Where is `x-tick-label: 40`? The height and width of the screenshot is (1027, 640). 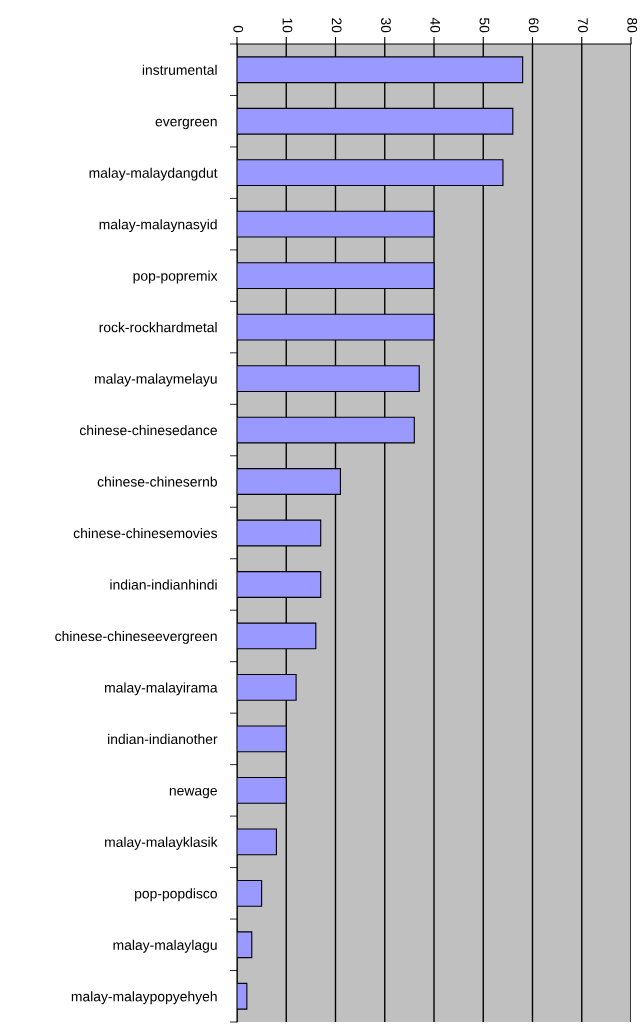
x-tick-label: 40 is located at coordinates (435, 25).